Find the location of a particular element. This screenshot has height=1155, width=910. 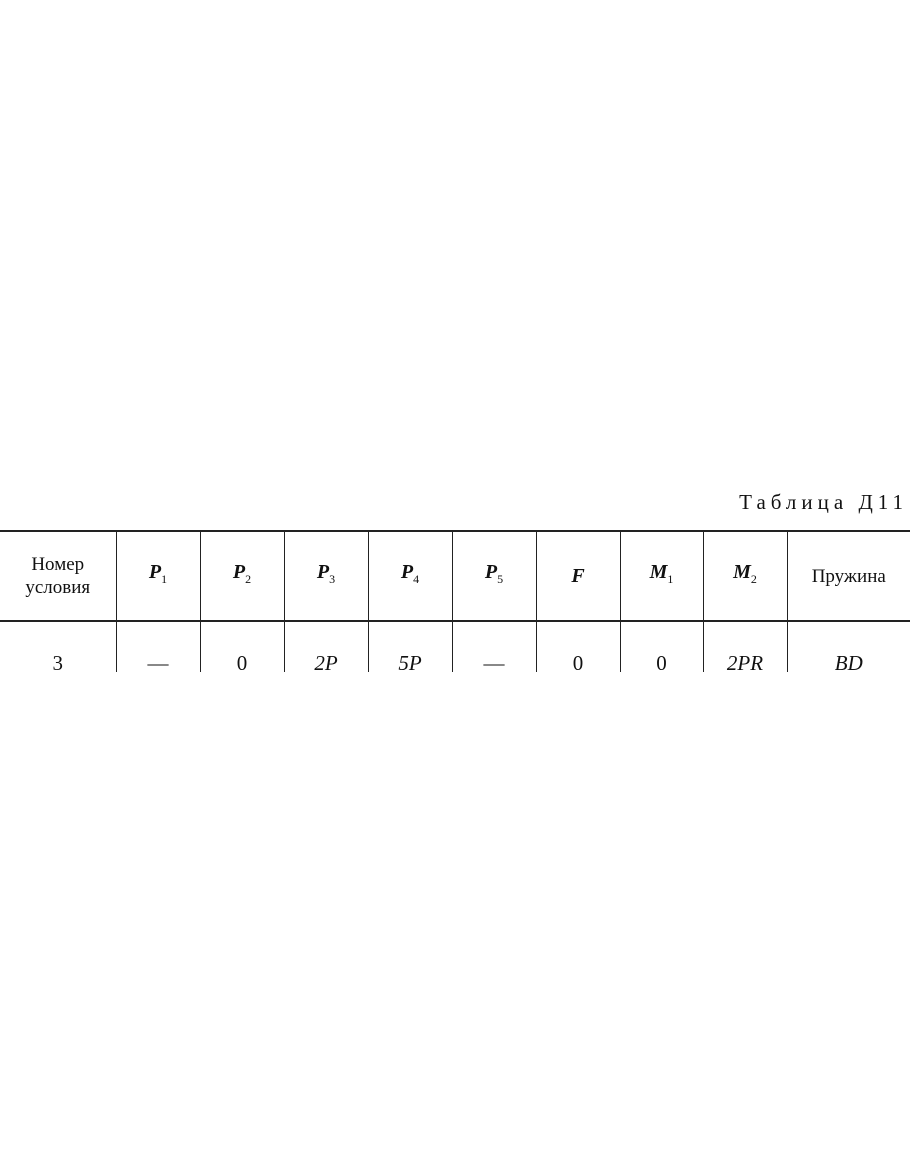

header-m2: M2 is located at coordinates (744, 576).